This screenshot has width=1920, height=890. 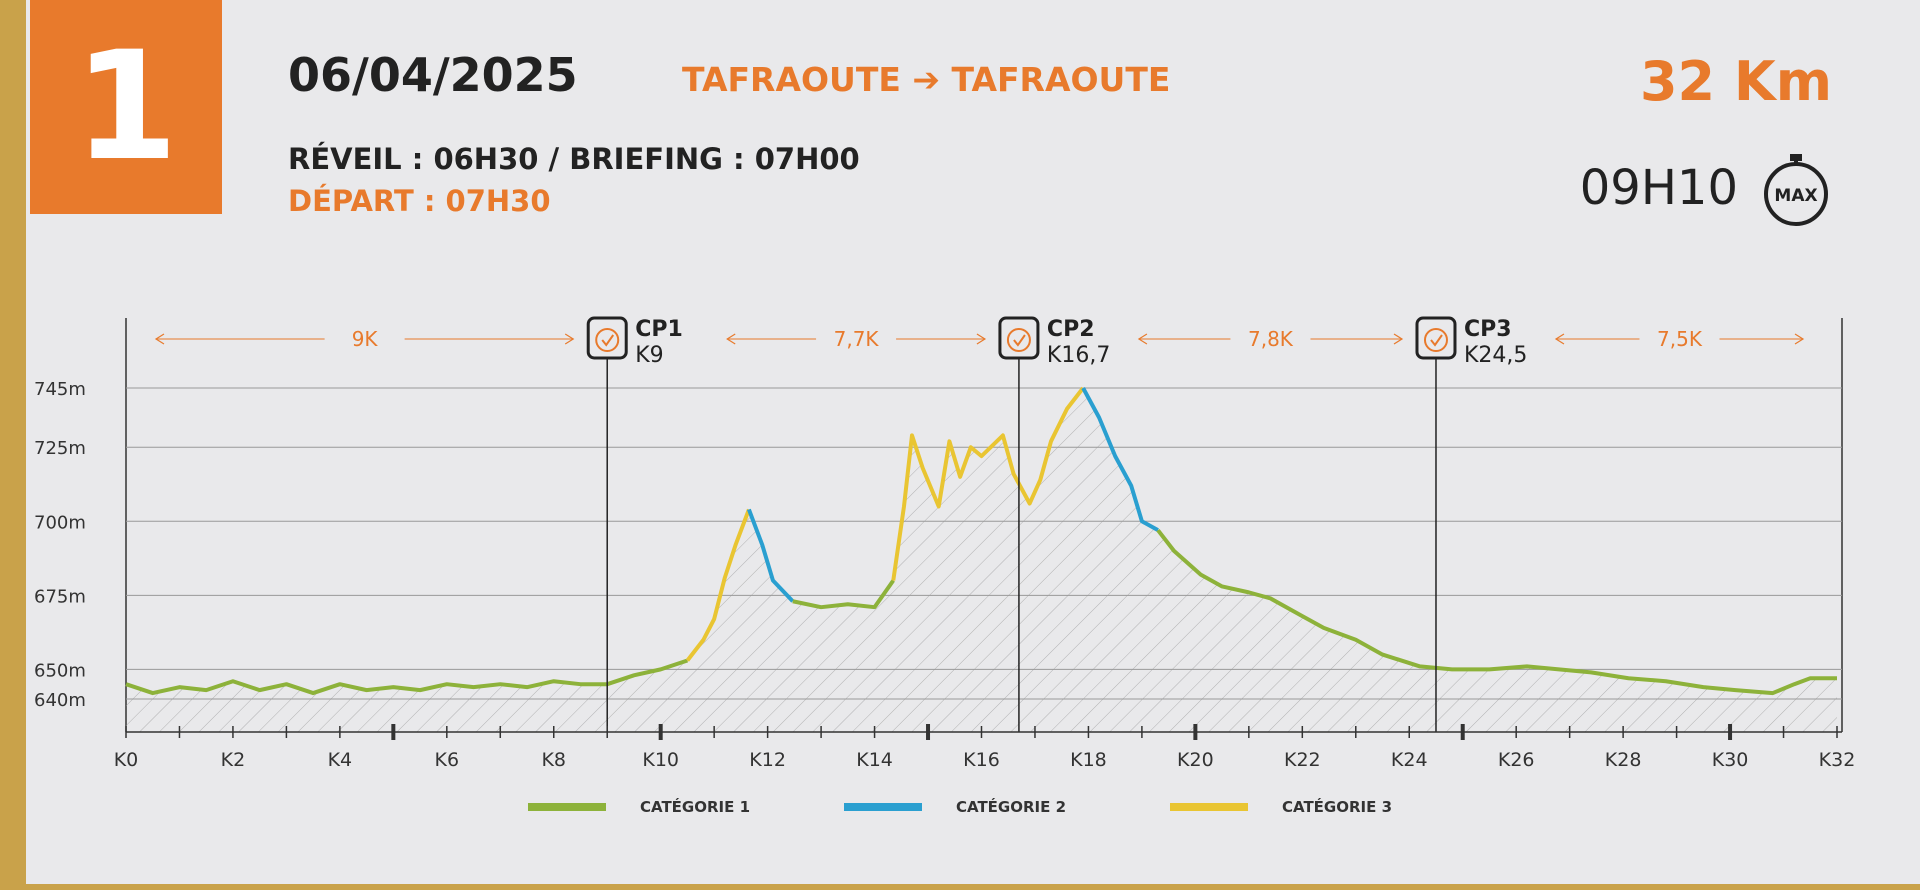 What do you see at coordinates (60, 448) in the screenshot?
I see `y-tick-label: 725m` at bounding box center [60, 448].